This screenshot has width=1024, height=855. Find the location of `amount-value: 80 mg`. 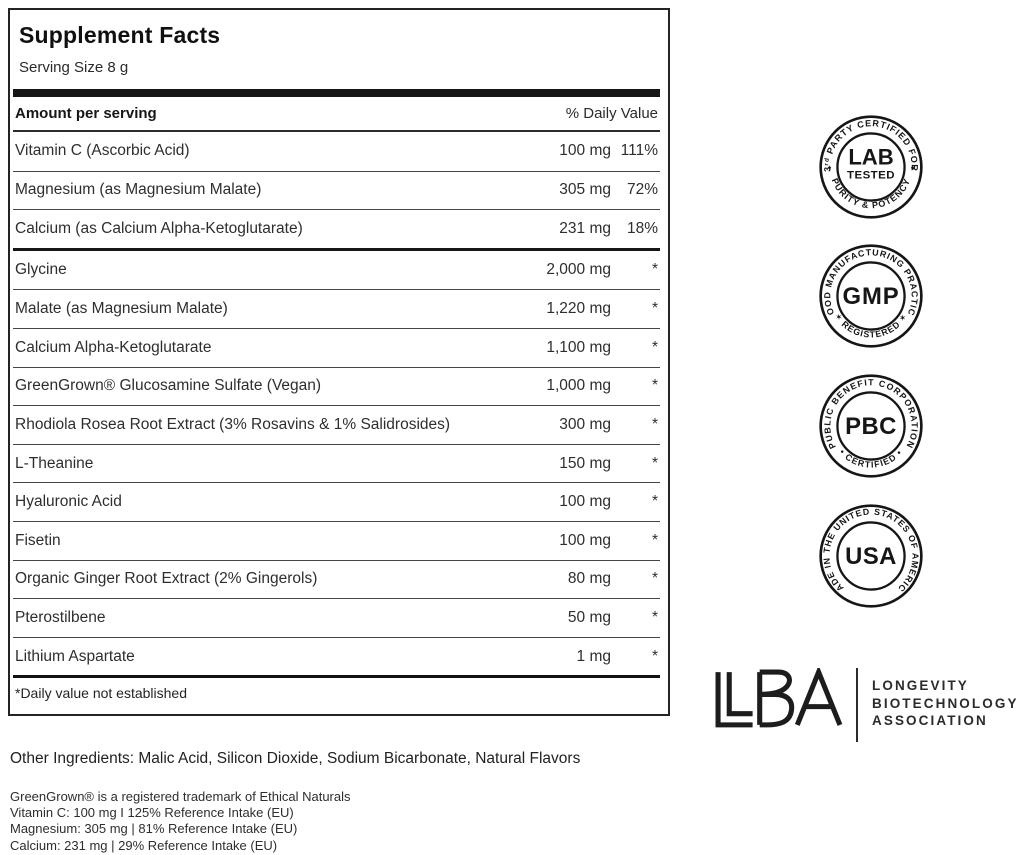

amount-value: 80 mg is located at coordinates (589, 579).